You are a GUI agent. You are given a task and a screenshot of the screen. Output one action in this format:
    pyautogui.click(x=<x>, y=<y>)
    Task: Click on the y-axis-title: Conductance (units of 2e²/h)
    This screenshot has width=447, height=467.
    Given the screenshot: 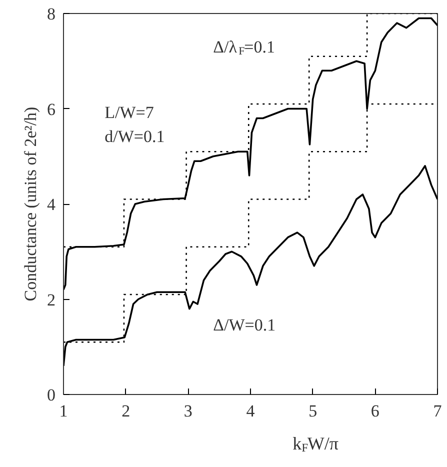 What is the action you would take?
    pyautogui.click(x=30, y=204)
    